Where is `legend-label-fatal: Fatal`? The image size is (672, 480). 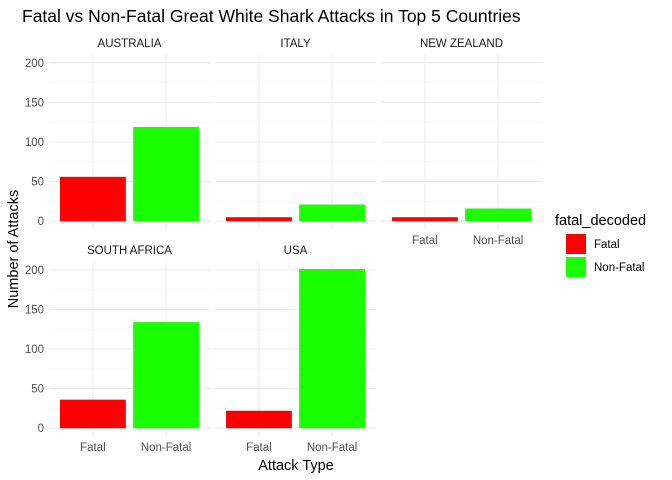
legend-label-fatal: Fatal is located at coordinates (607, 245).